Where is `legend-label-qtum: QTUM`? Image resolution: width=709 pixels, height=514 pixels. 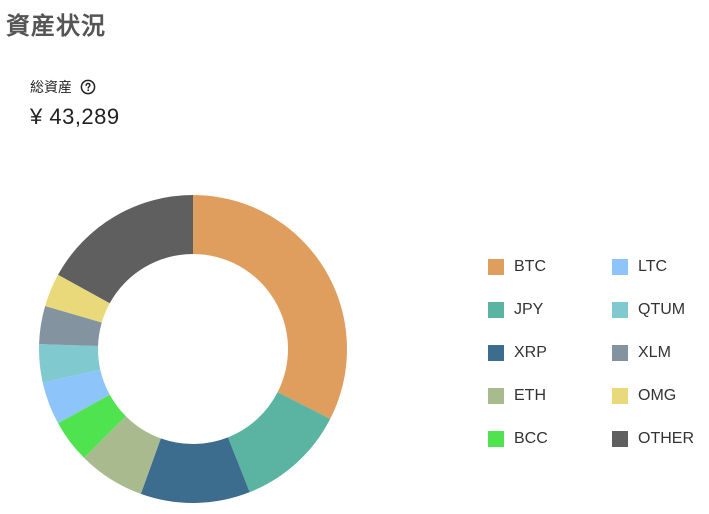 legend-label-qtum: QTUM is located at coordinates (662, 309).